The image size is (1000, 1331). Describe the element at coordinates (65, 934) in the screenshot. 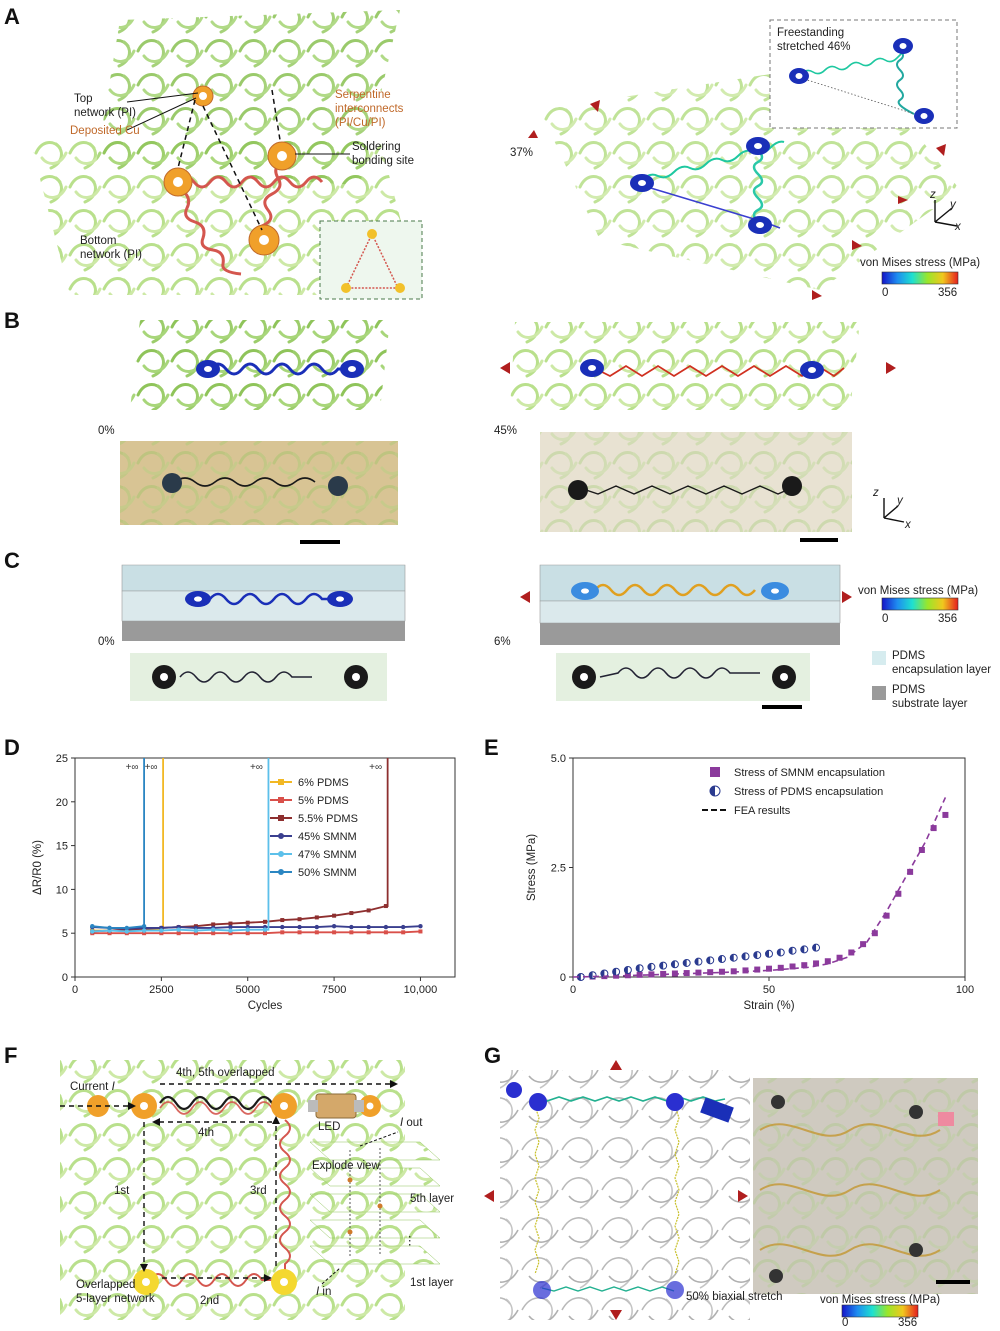

I see `chart-d-ytick-label: 5` at that location.